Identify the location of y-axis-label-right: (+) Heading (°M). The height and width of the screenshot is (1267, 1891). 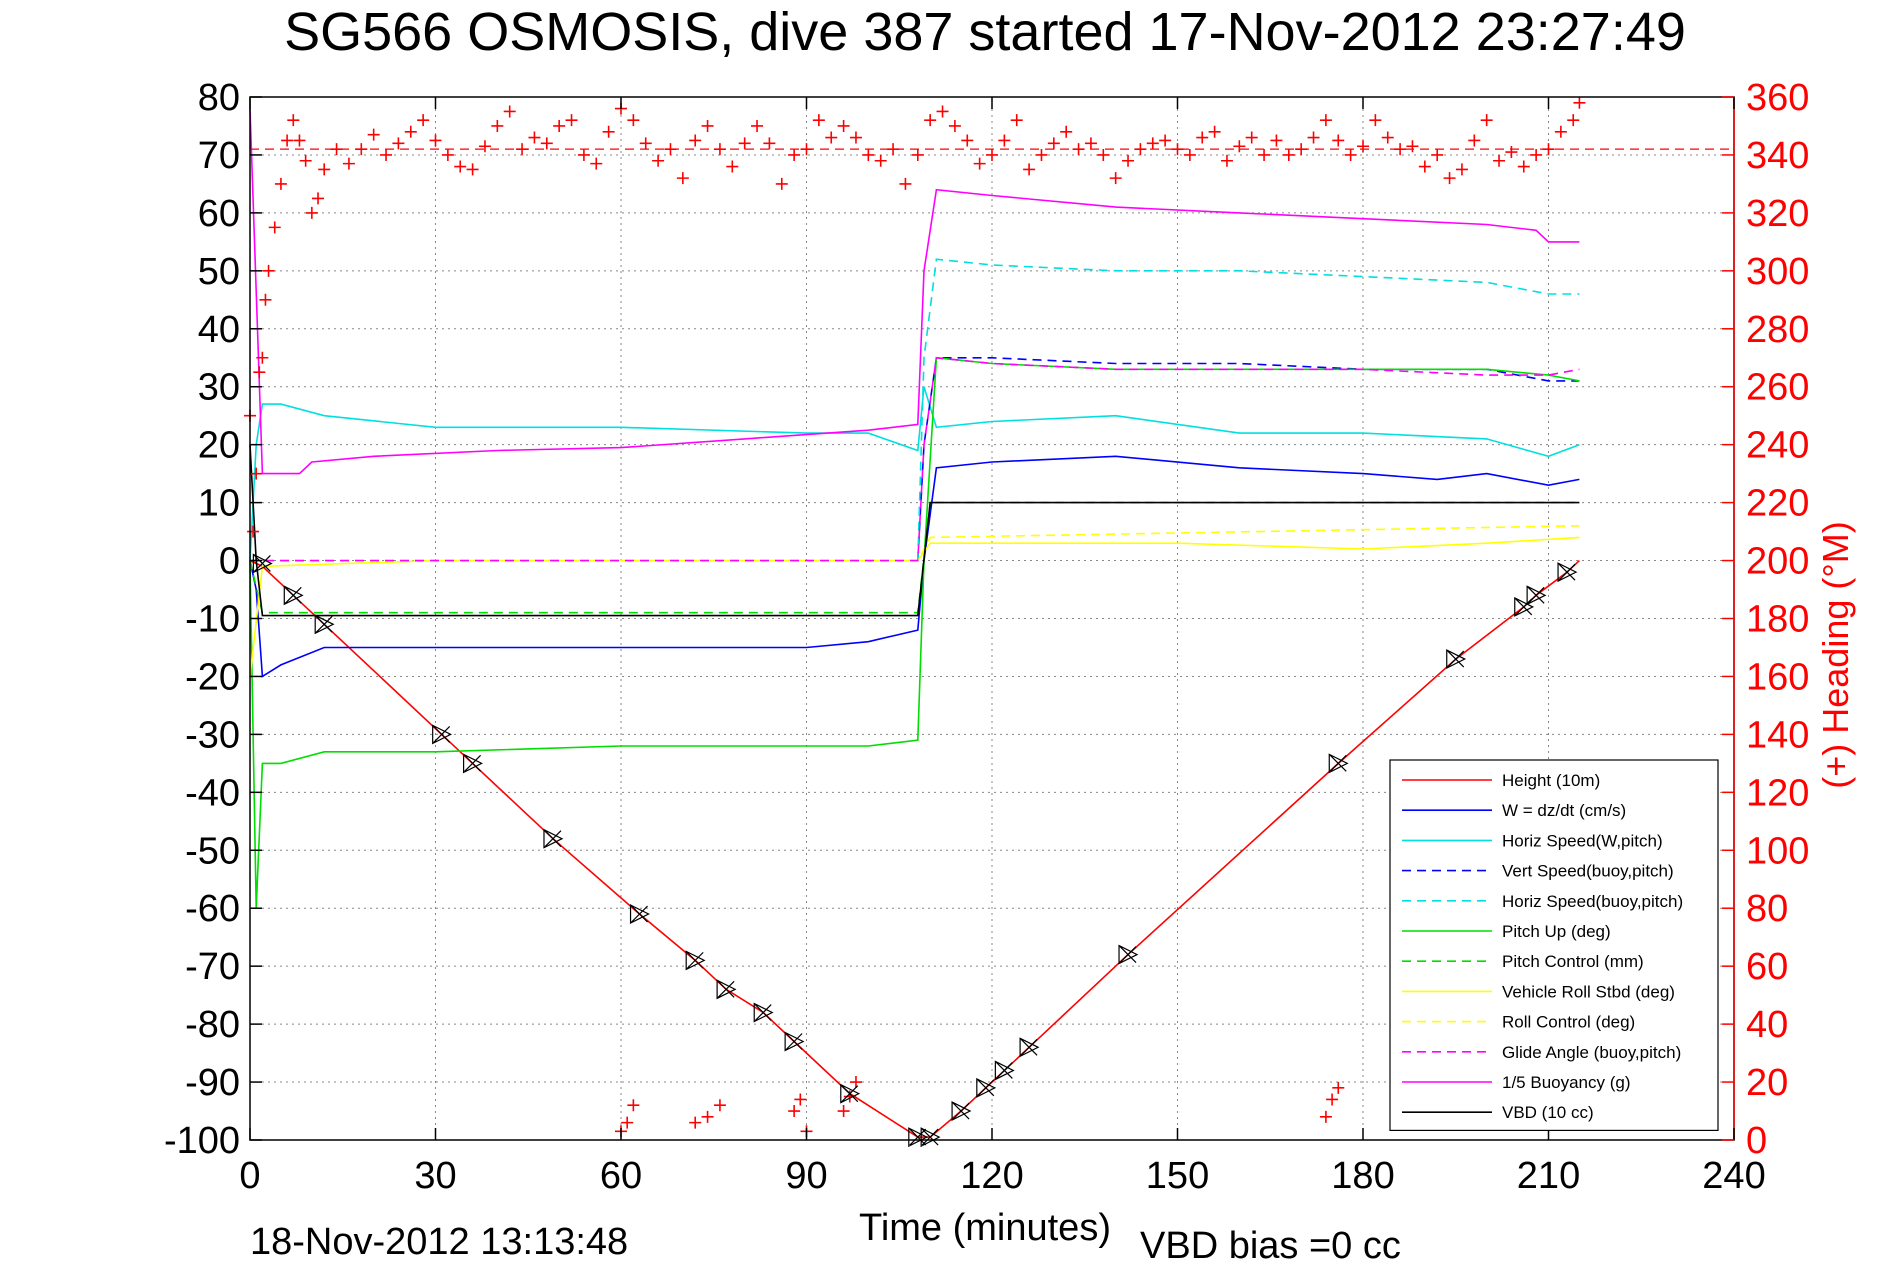
(1835, 654).